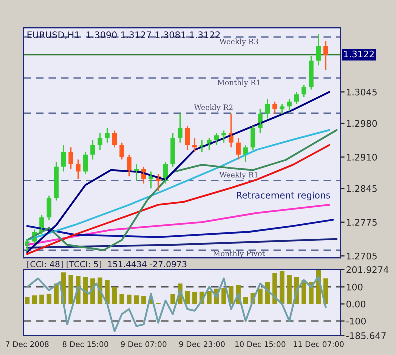 This screenshot has width=396, height=355. I want to click on y-tick-label: 1.2980, so click(362, 124).